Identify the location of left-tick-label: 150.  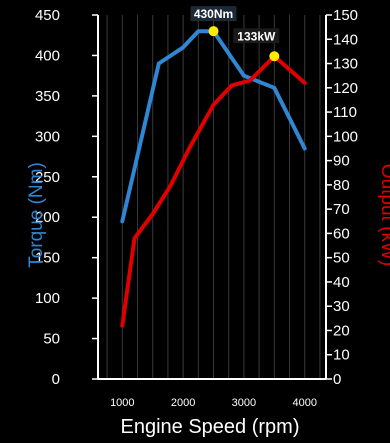
(47, 258).